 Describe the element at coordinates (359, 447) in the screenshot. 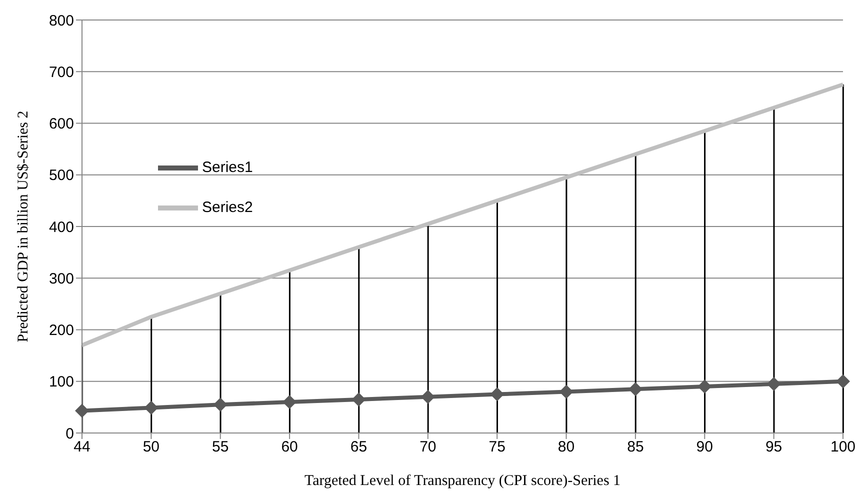

I see `x-tick-label: 65` at that location.